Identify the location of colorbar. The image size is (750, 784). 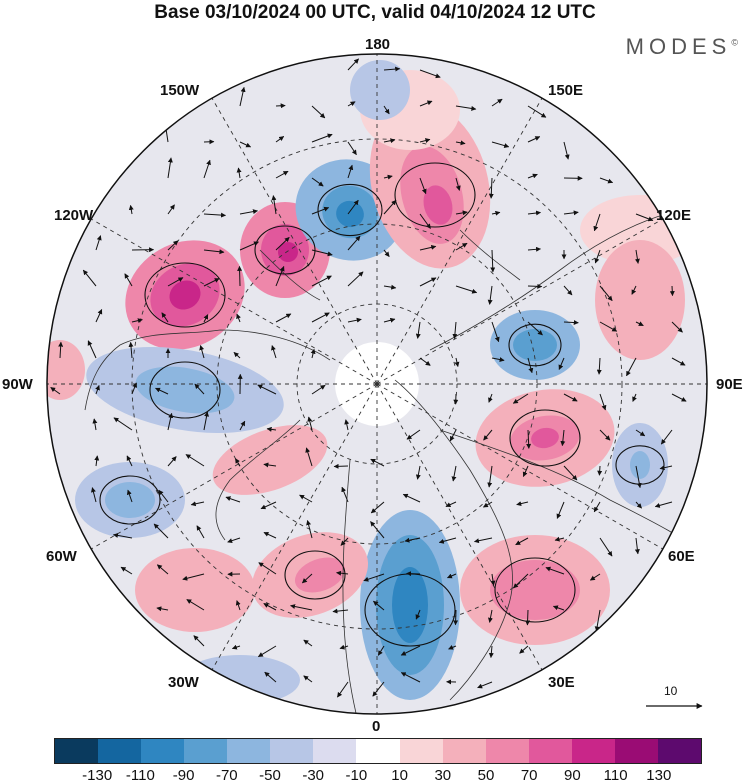
(378, 751).